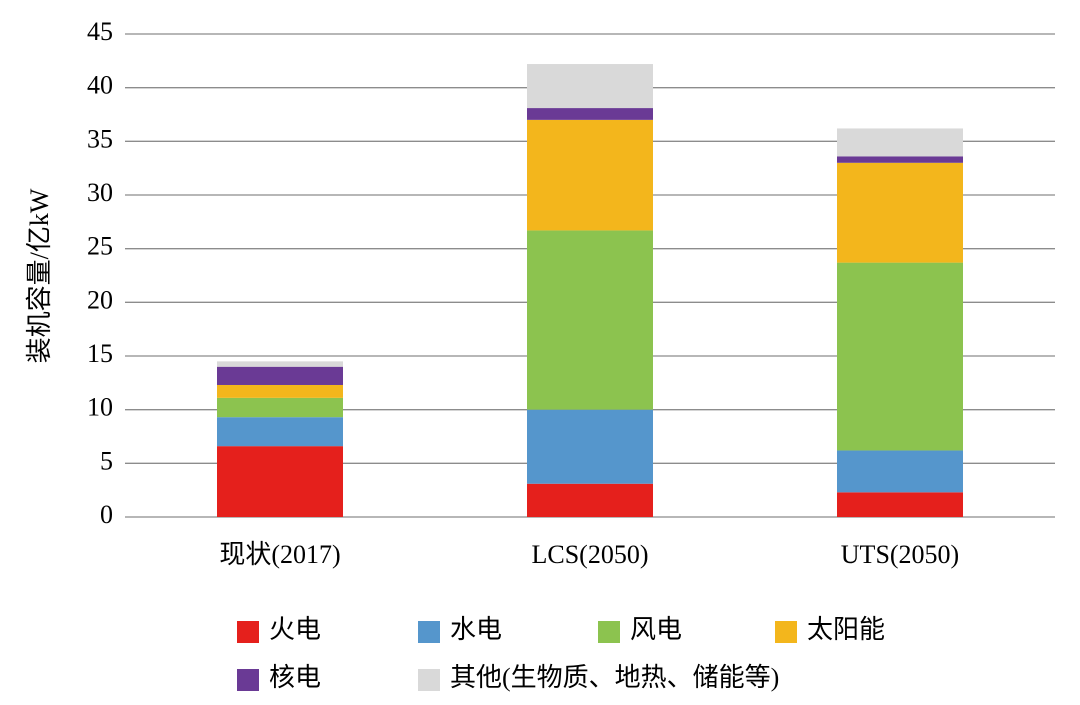  Describe the element at coordinates (100, 85) in the screenshot. I see `y-tick-label: 40` at that location.